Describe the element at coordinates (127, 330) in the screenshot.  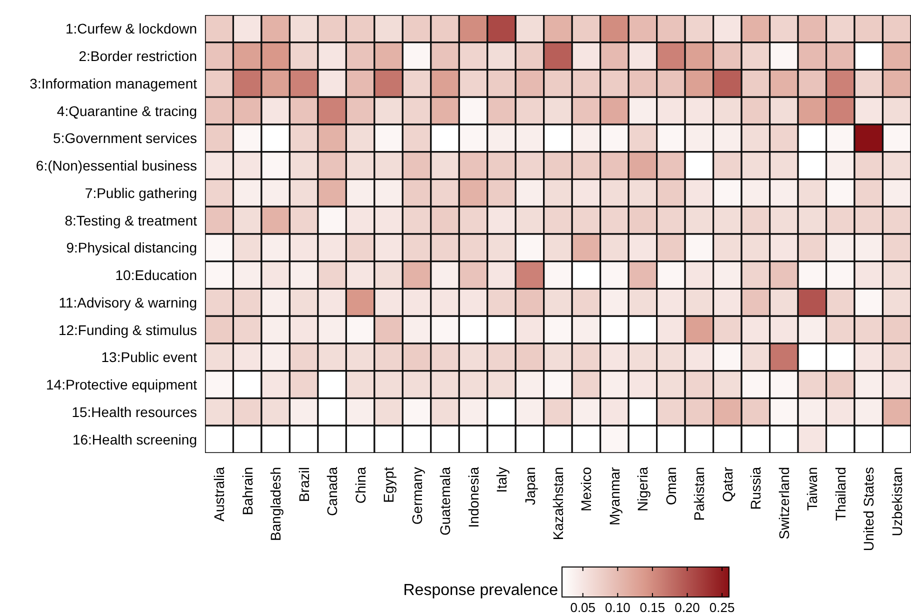
I see `y-tick-label: 12:Funding & stimulus` at that location.